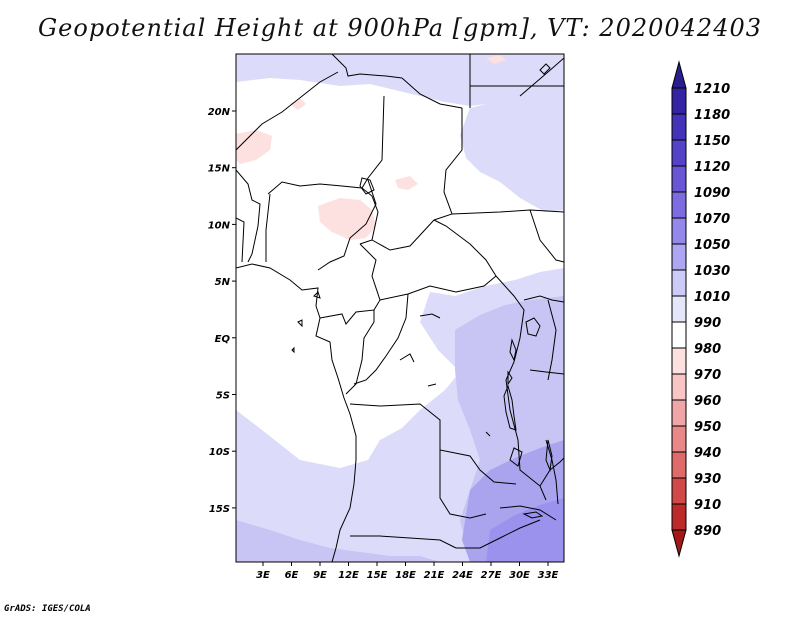  Describe the element at coordinates (541, 77) in the screenshot. I see `coast-red-sea` at that location.